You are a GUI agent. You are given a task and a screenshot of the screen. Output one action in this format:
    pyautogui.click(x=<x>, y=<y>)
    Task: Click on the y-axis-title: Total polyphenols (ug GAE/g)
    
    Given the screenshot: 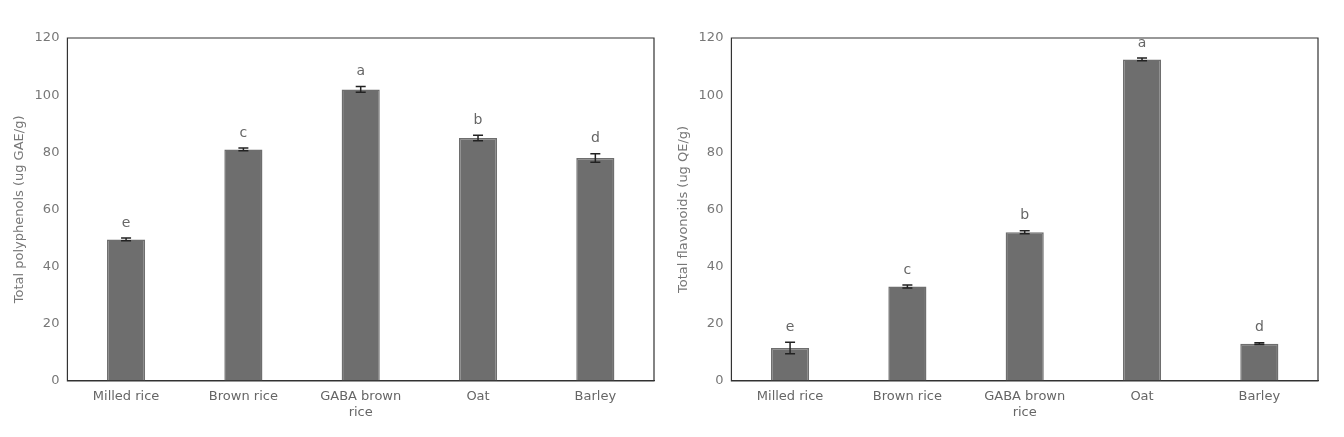 What is the action you would take?
    pyautogui.click(x=19, y=210)
    